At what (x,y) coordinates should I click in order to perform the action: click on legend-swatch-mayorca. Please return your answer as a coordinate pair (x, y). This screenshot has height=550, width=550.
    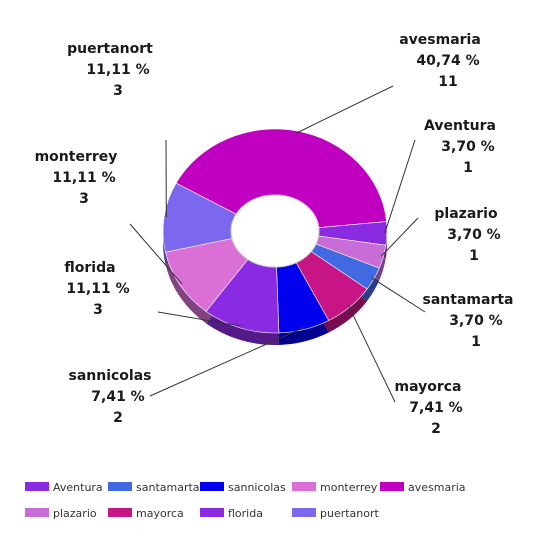
    Looking at the image, I should click on (120, 512).